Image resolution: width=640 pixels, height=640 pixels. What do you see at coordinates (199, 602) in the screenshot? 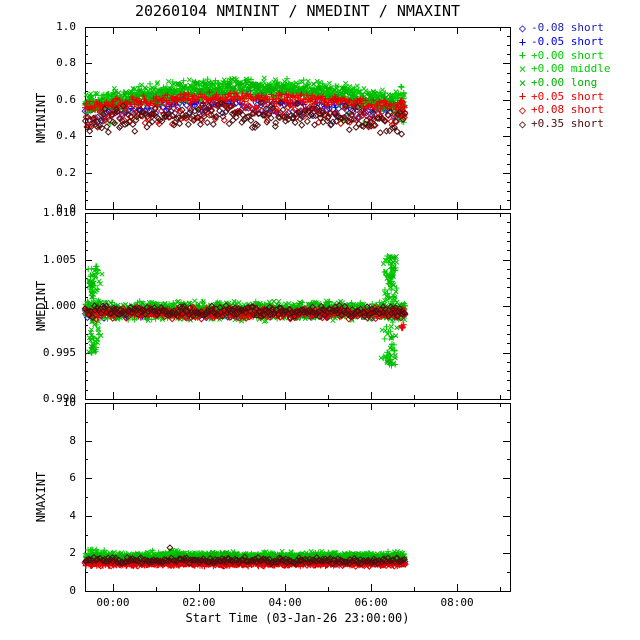
I see `x-tick-label: 02:00` at bounding box center [199, 602].